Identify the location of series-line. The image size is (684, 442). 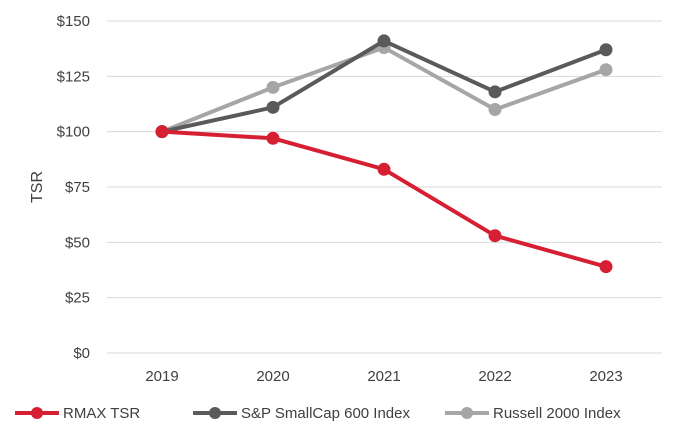
(384, 86).